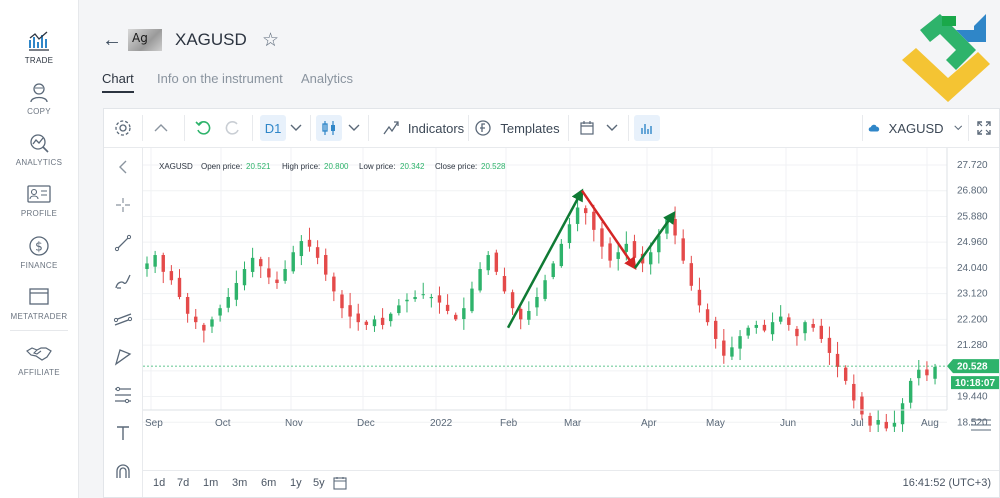  What do you see at coordinates (436, 128) in the screenshot?
I see `indicators-label: Indicators` at bounding box center [436, 128].